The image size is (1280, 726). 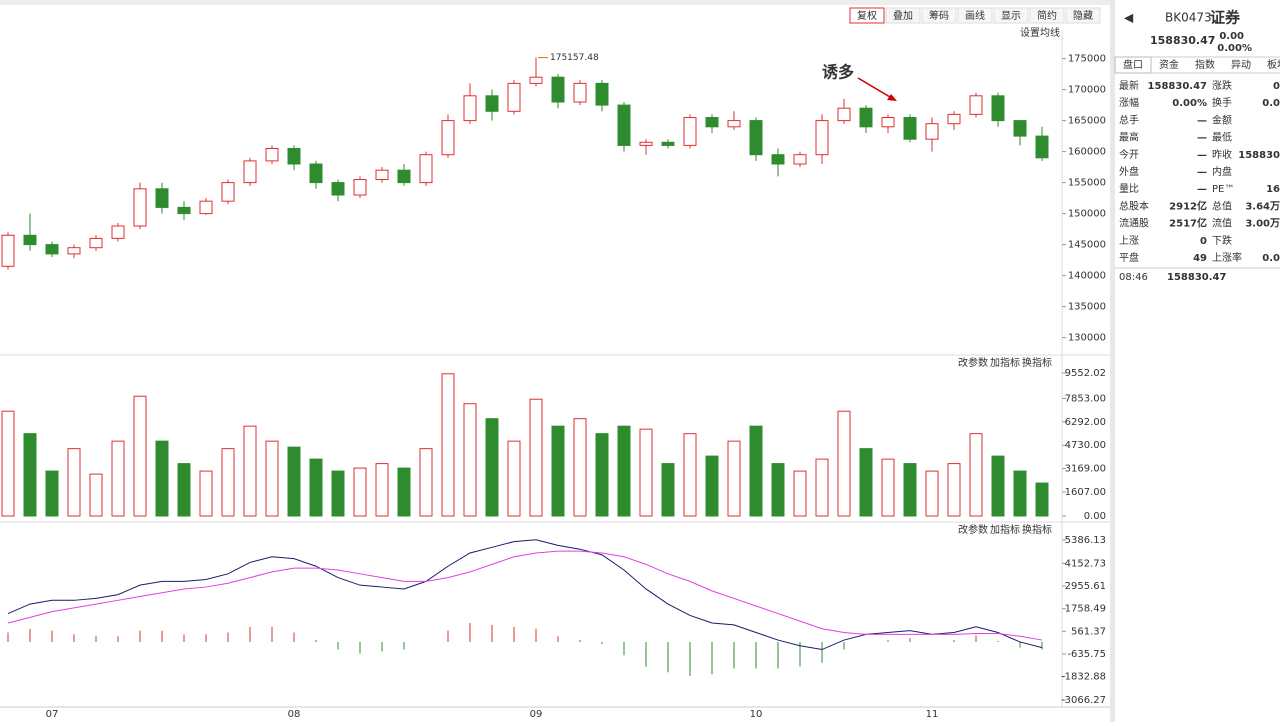 I want to click on field-label: 流值, so click(x=1222, y=223).